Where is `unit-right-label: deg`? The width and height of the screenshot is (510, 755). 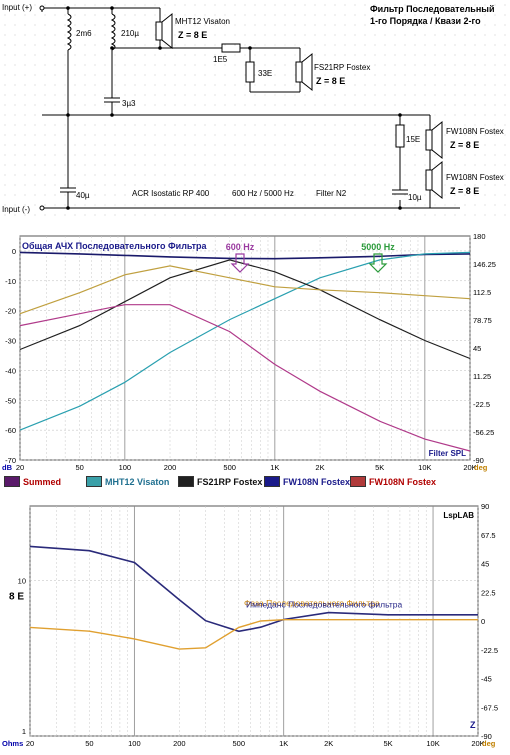 unit-right-label: deg is located at coordinates (481, 467).